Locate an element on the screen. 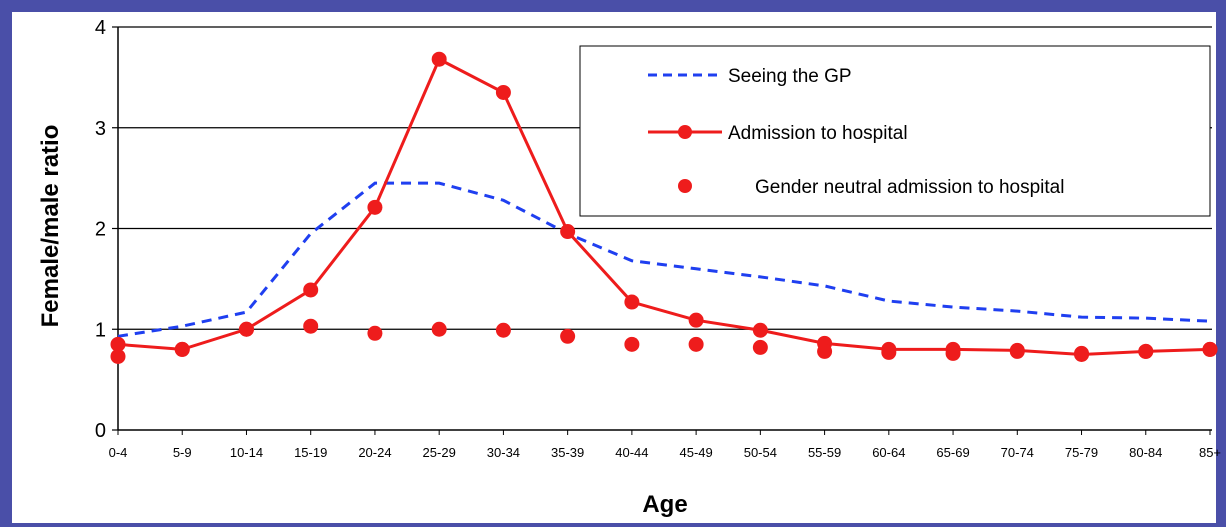 Image resolution: width=1226 pixels, height=527 pixels. x-tick-label: 30-34 is located at coordinates (503, 452).